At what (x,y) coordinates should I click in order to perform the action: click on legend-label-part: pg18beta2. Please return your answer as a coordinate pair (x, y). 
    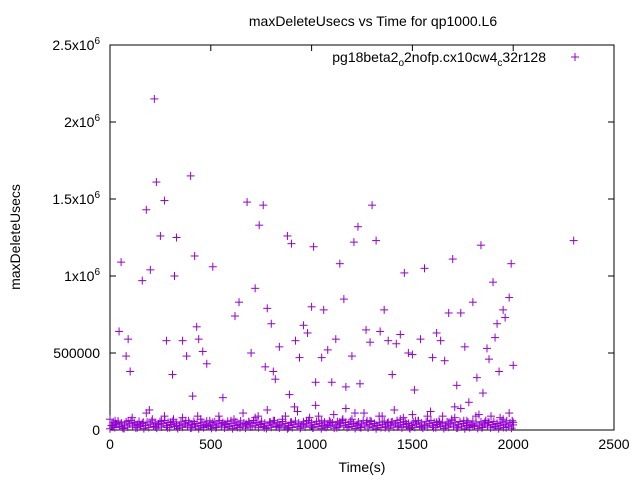
    Looking at the image, I should click on (365, 57).